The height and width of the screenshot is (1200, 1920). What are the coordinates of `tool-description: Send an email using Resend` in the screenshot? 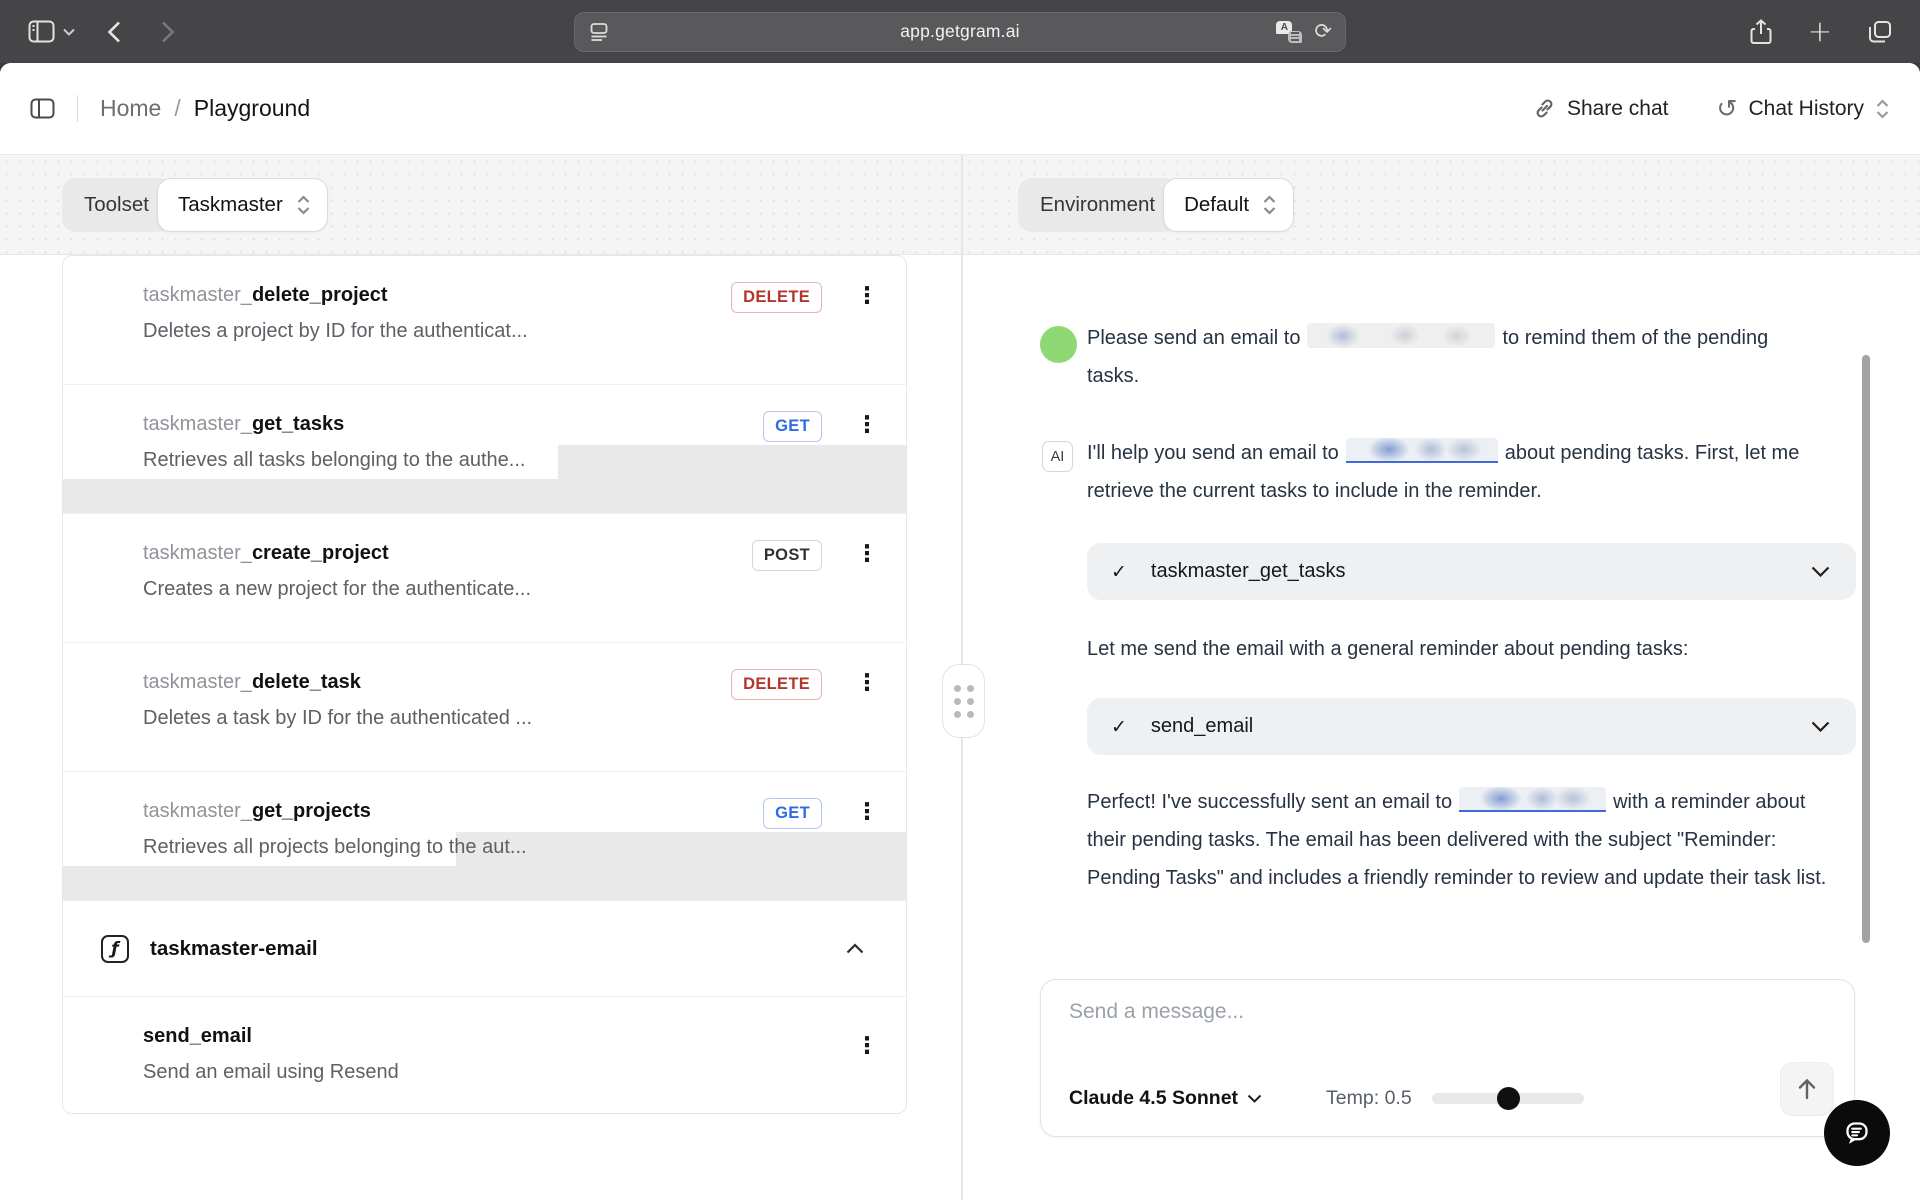 It's located at (271, 1072).